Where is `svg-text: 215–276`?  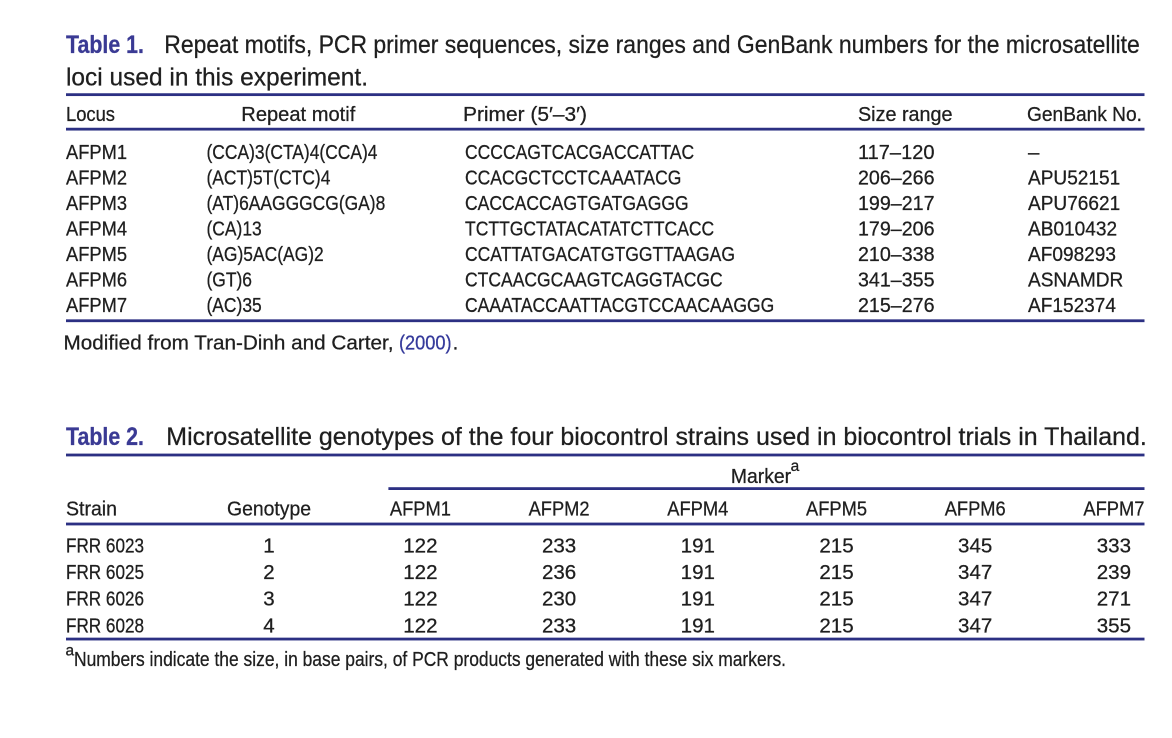 svg-text: 215–276 is located at coordinates (896, 305).